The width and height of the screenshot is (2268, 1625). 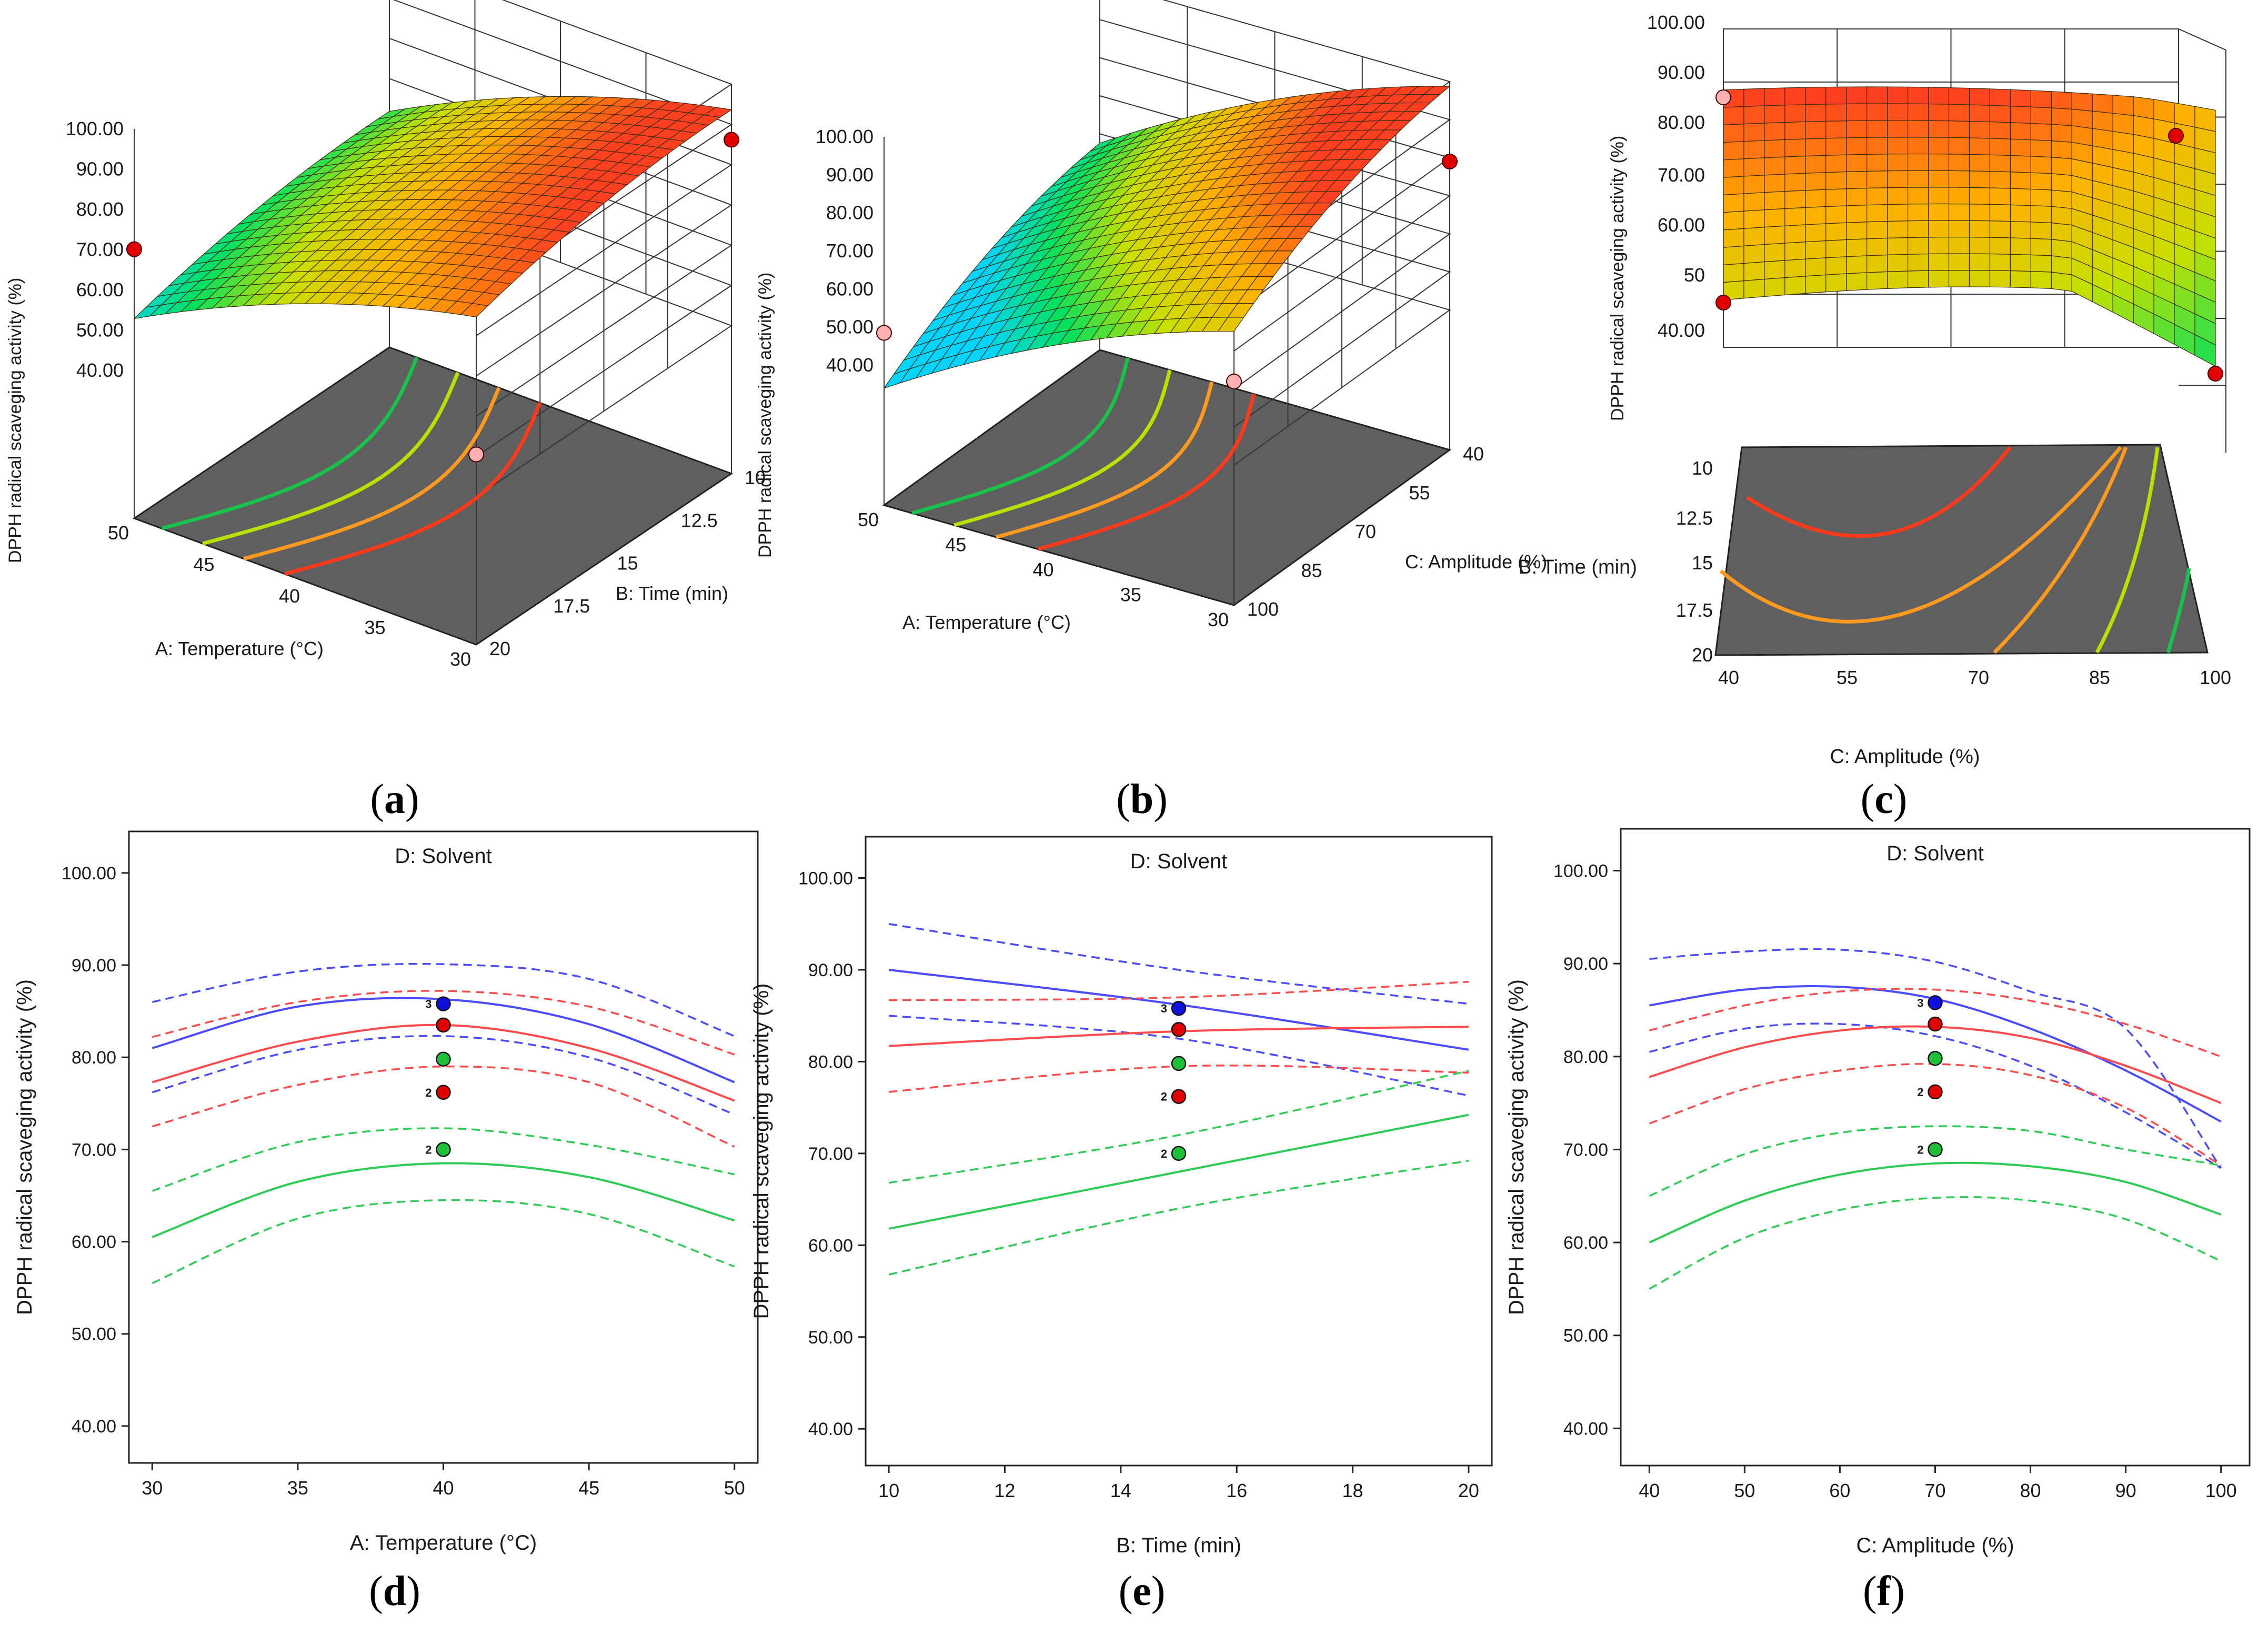 What do you see at coordinates (2125, 1490) in the screenshot?
I see `x-tick-label: 90` at bounding box center [2125, 1490].